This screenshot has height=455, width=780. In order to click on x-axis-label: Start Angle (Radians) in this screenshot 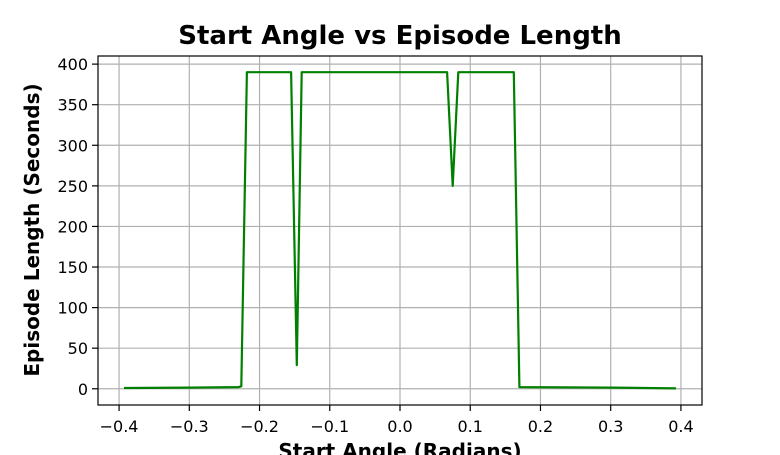, I will do `click(399, 447)`.